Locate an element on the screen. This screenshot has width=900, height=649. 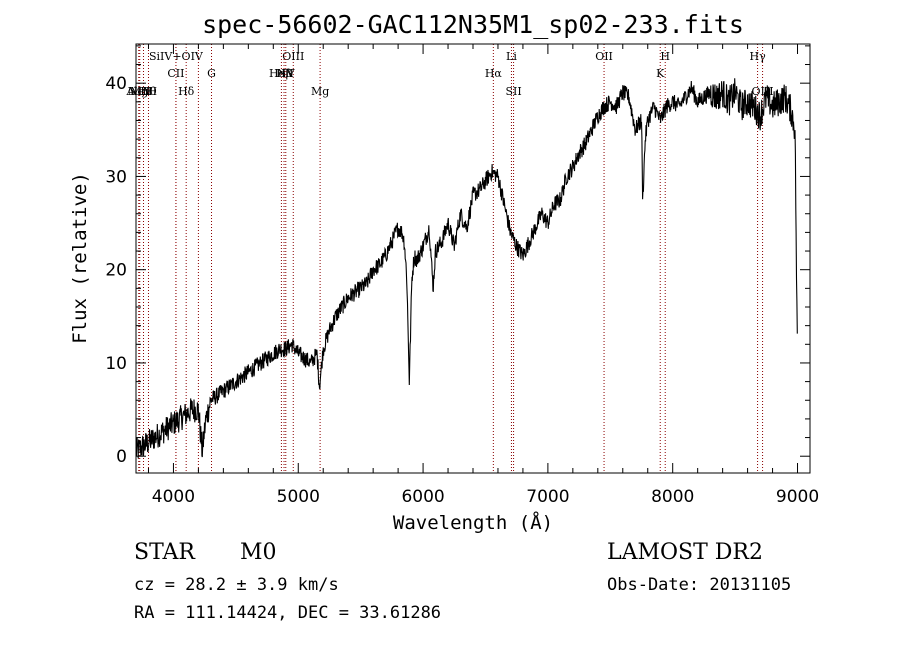
line-marker-label: HeII is located at coordinates (281, 73).